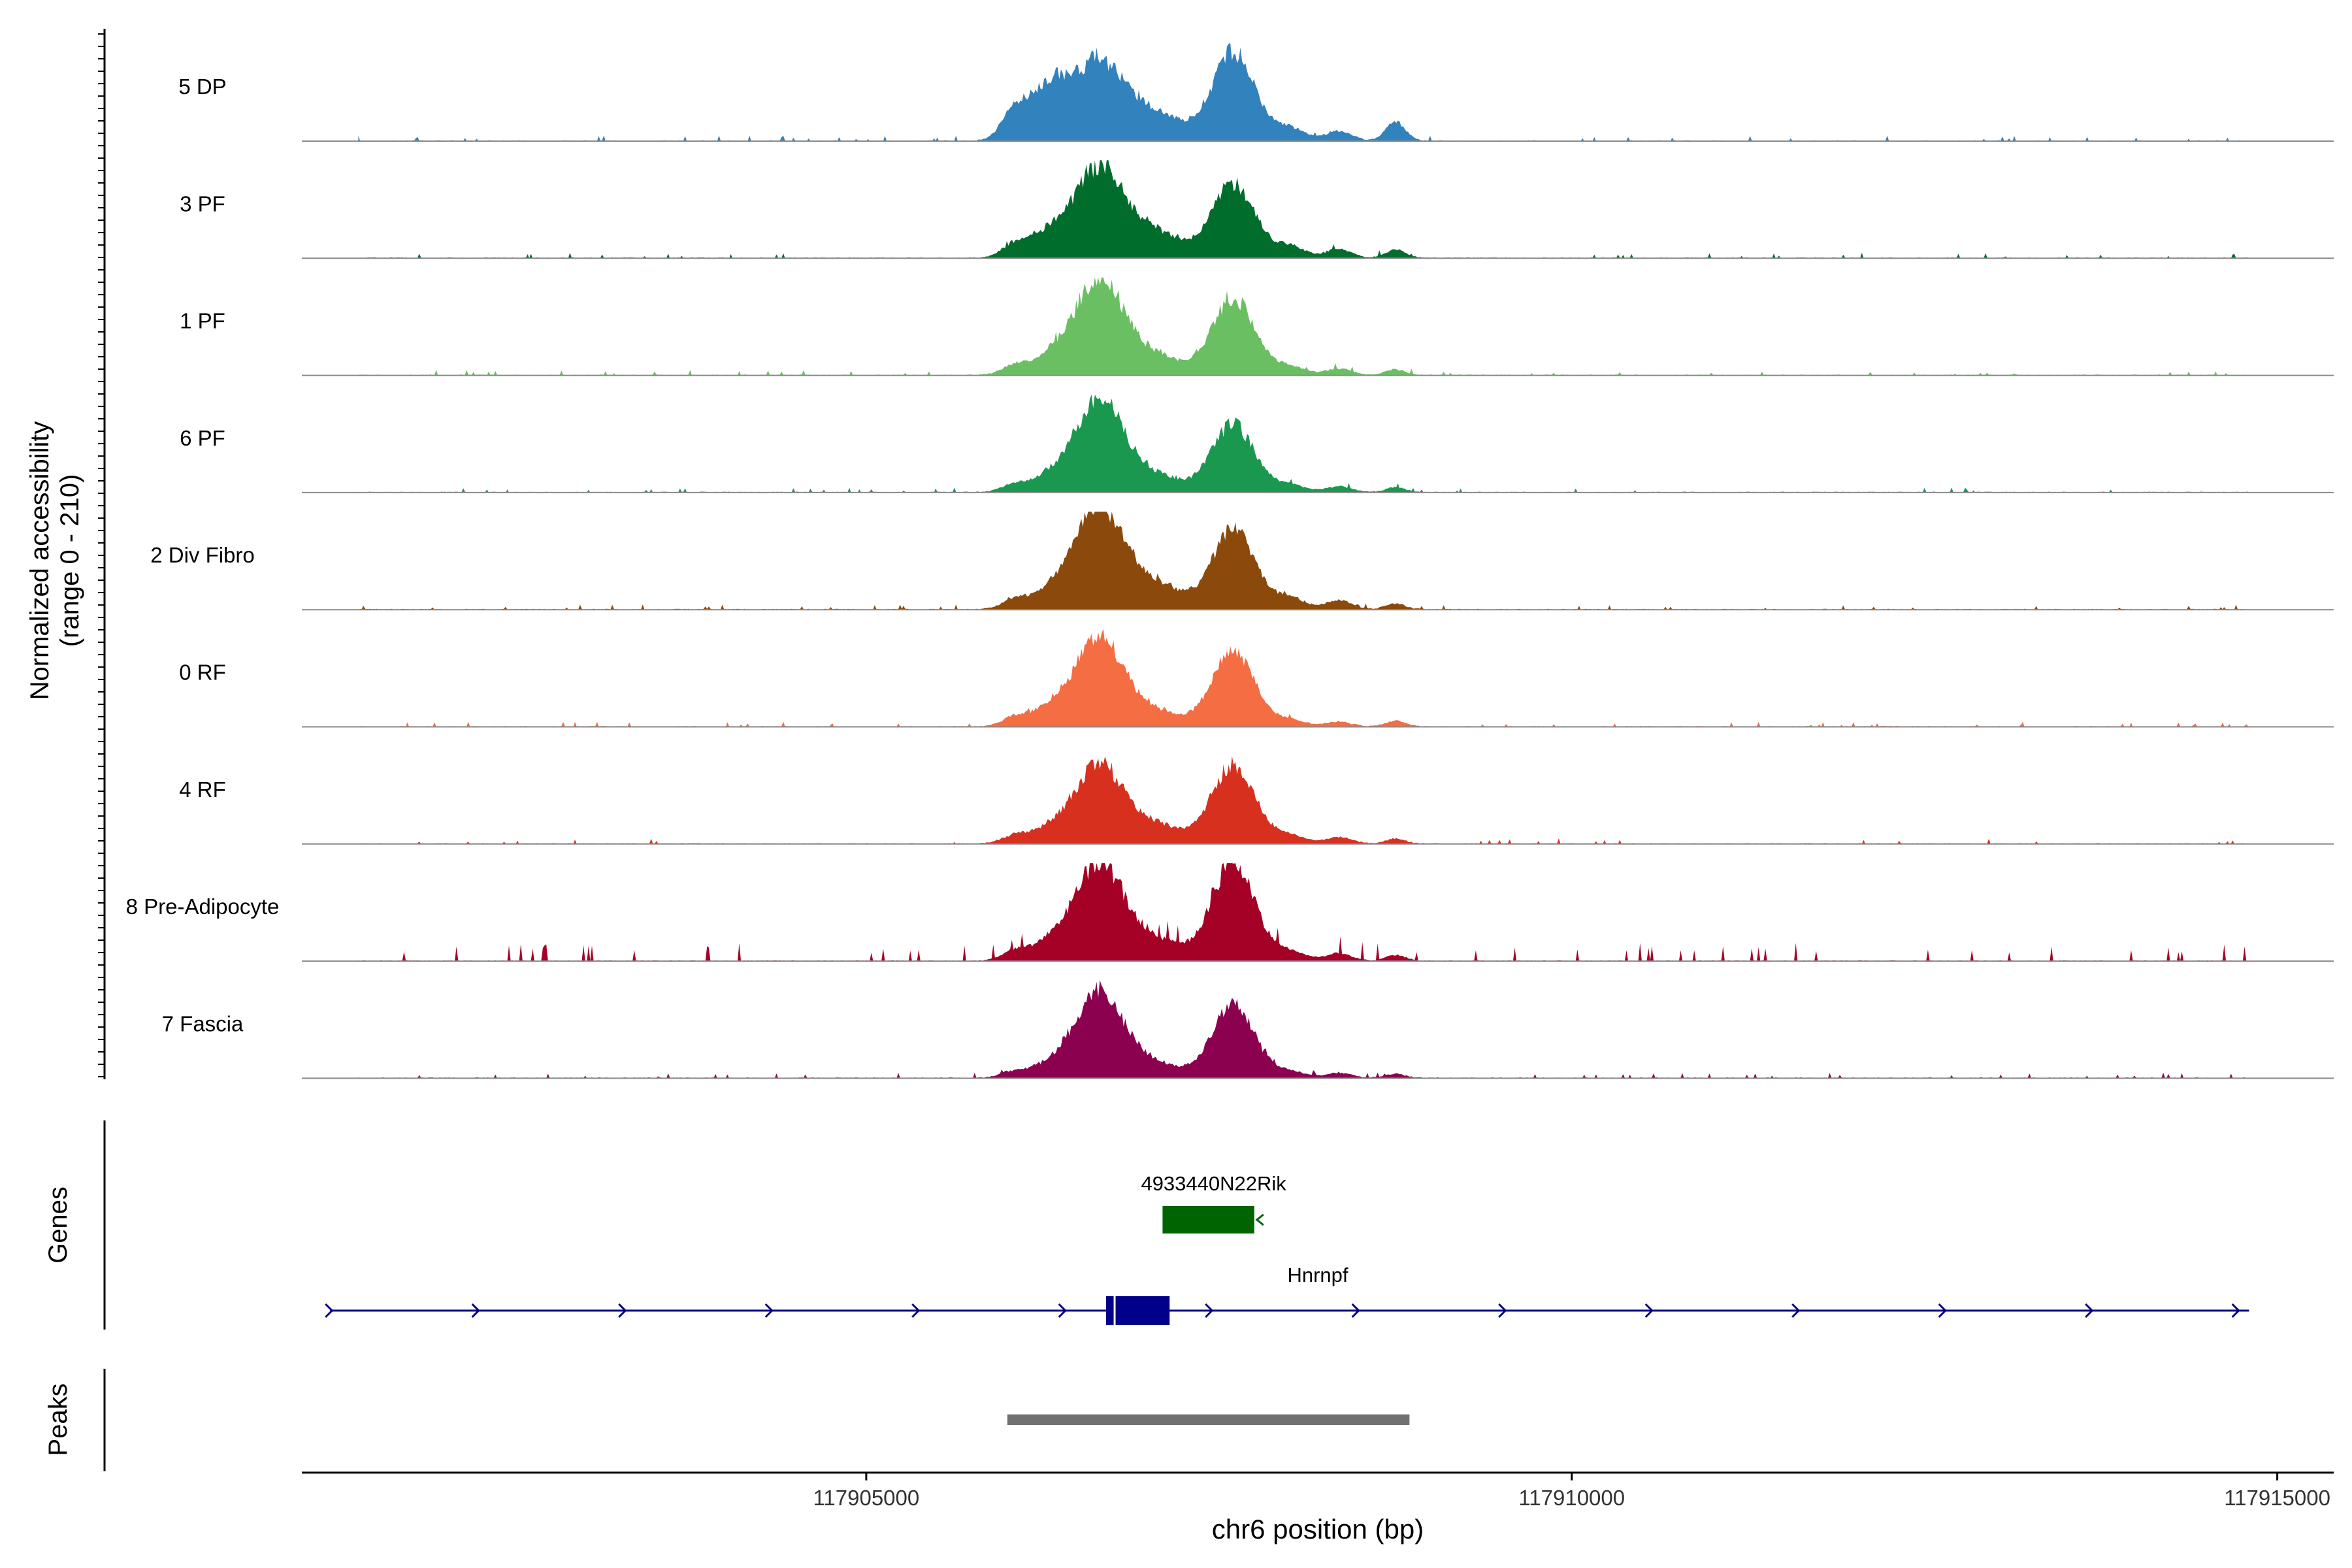 Image resolution: width=2352 pixels, height=1568 pixels. I want to click on peak-bar, so click(1208, 1419).